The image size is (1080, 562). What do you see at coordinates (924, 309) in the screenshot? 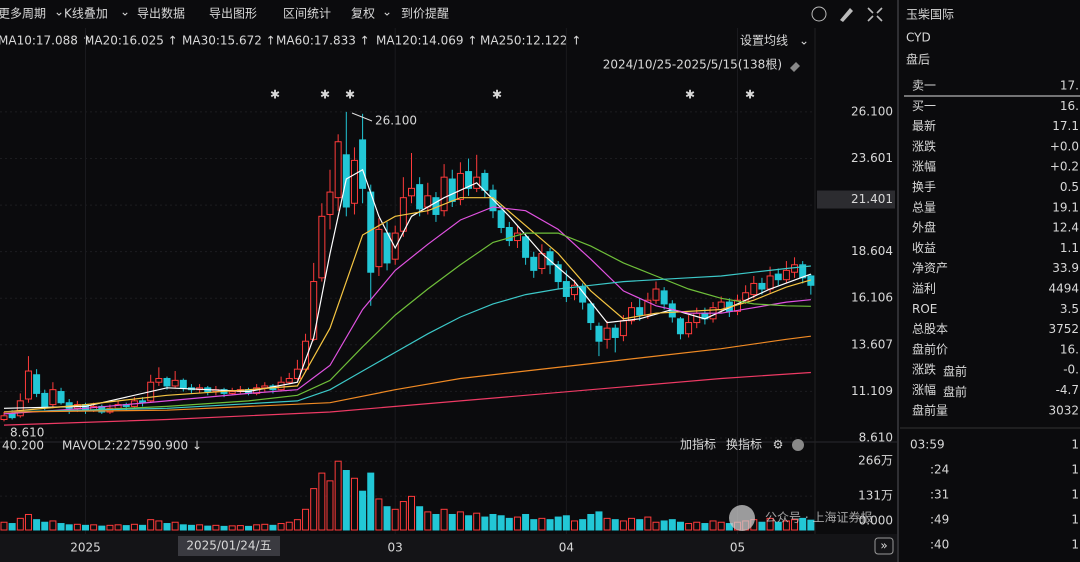
I see `quote-label: ROE` at bounding box center [924, 309].